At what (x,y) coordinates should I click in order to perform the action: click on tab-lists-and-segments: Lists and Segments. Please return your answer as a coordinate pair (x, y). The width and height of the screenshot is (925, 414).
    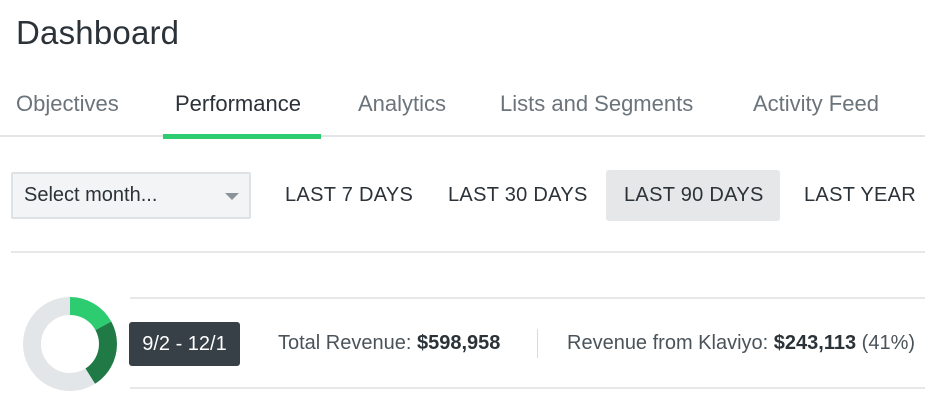
    Looking at the image, I should click on (596, 109).